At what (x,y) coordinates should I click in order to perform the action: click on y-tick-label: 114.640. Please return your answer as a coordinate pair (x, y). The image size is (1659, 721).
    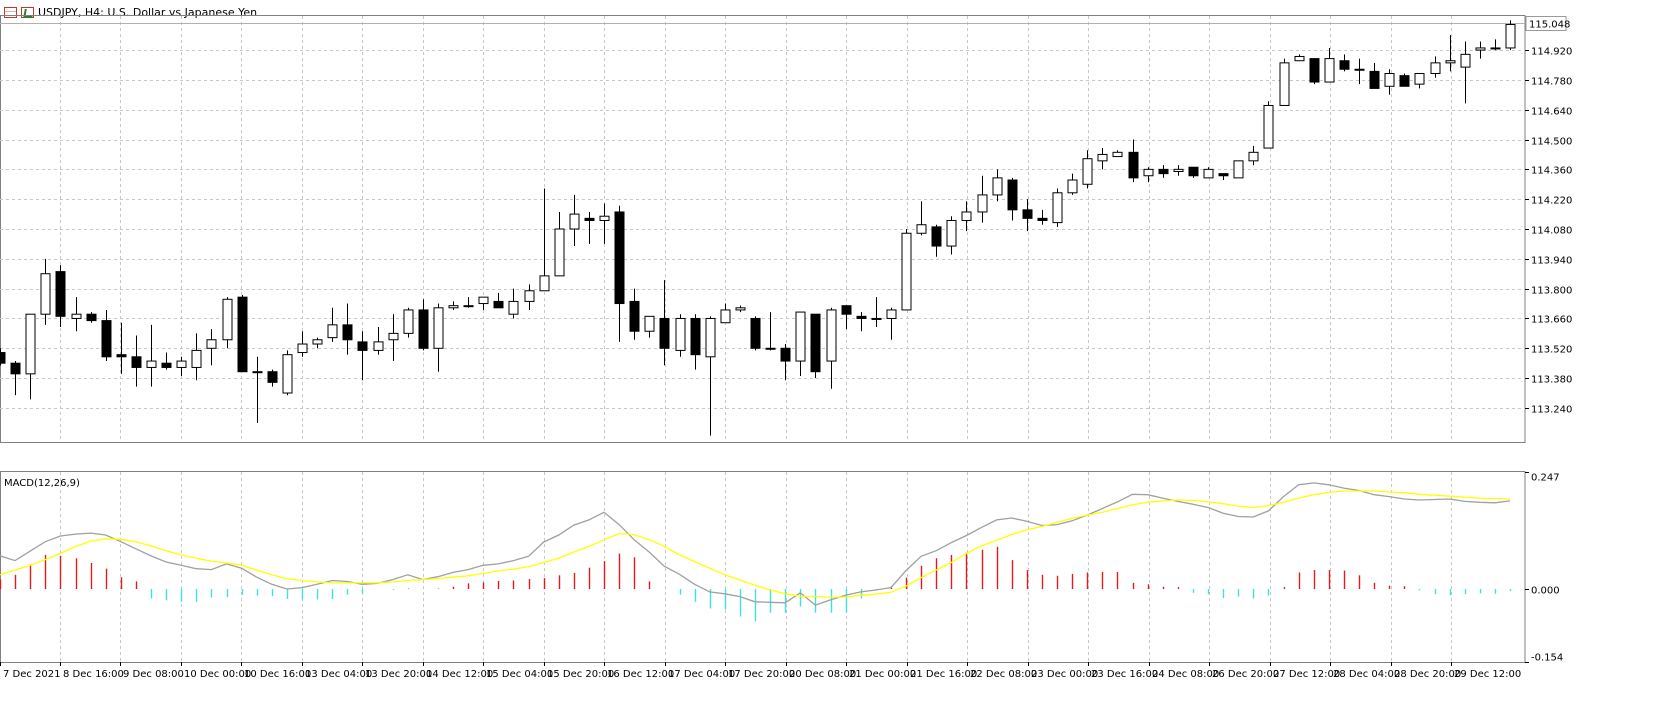
    Looking at the image, I should click on (1551, 112).